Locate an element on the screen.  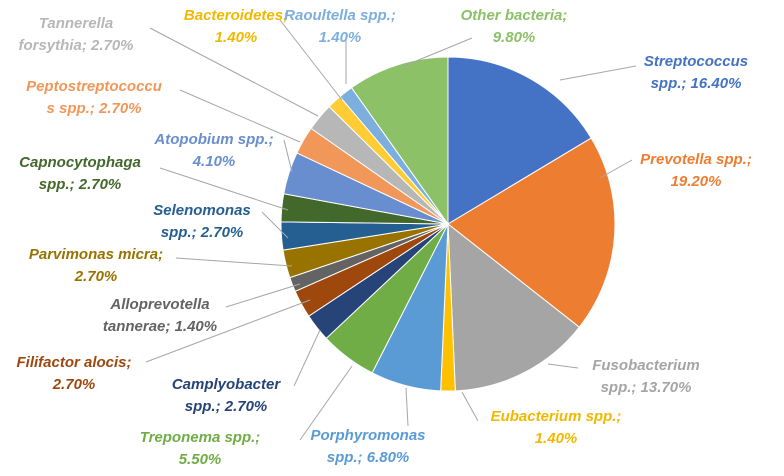
data-label-porphyromonas-spp: Porphyromonas spp.; 6.80% is located at coordinates (367, 446).